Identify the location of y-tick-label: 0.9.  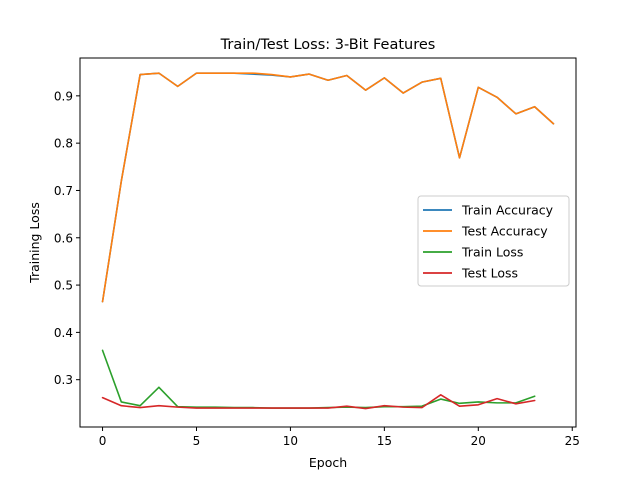
(63, 96).